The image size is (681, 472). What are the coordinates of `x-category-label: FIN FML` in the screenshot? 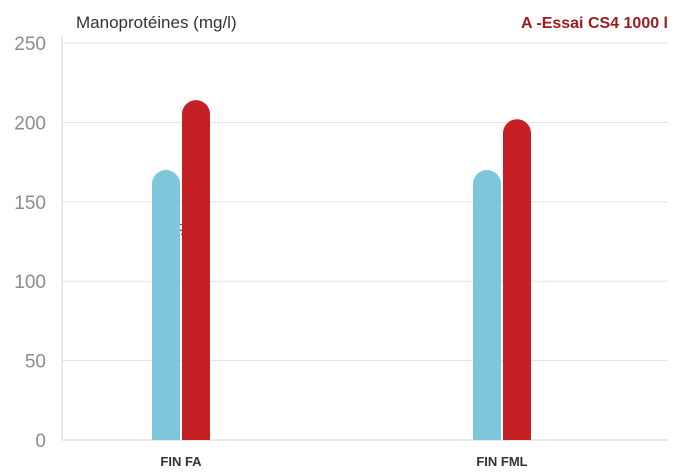 It's located at (501, 461).